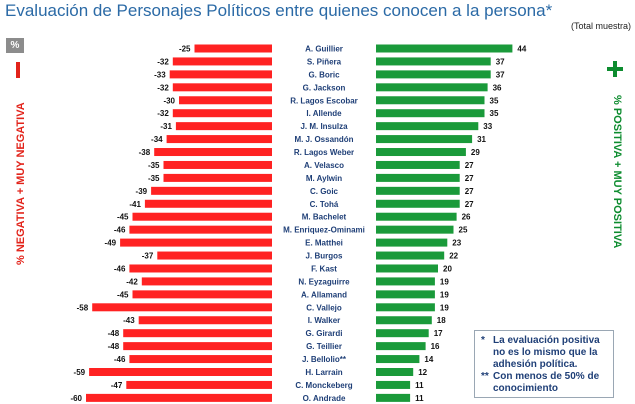 This screenshot has height=404, width=635. I want to click on negative-value-label: -33, so click(160, 74).